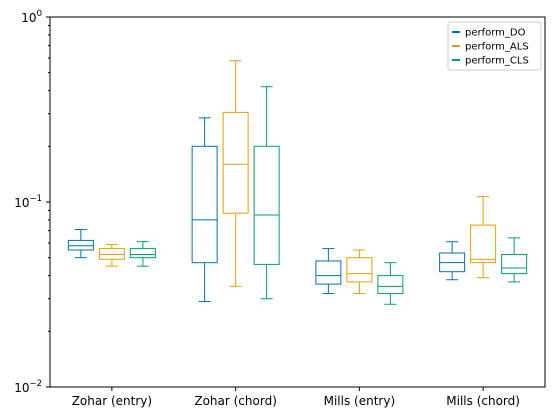  Describe the element at coordinates (39, 14) in the screenshot. I see `y-tick-exponent: 0` at that location.